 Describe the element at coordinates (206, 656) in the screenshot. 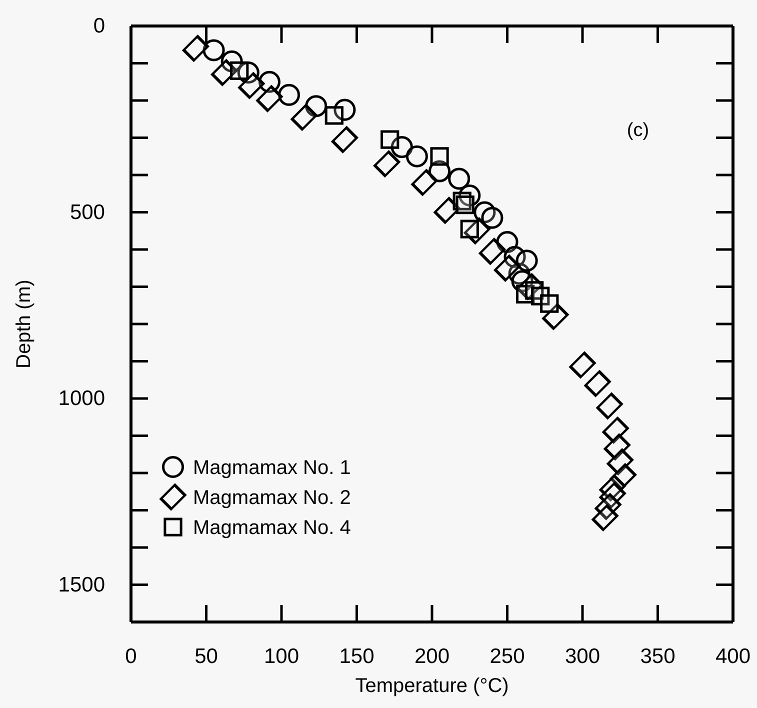

I see `x-tick-label: 50` at that location.